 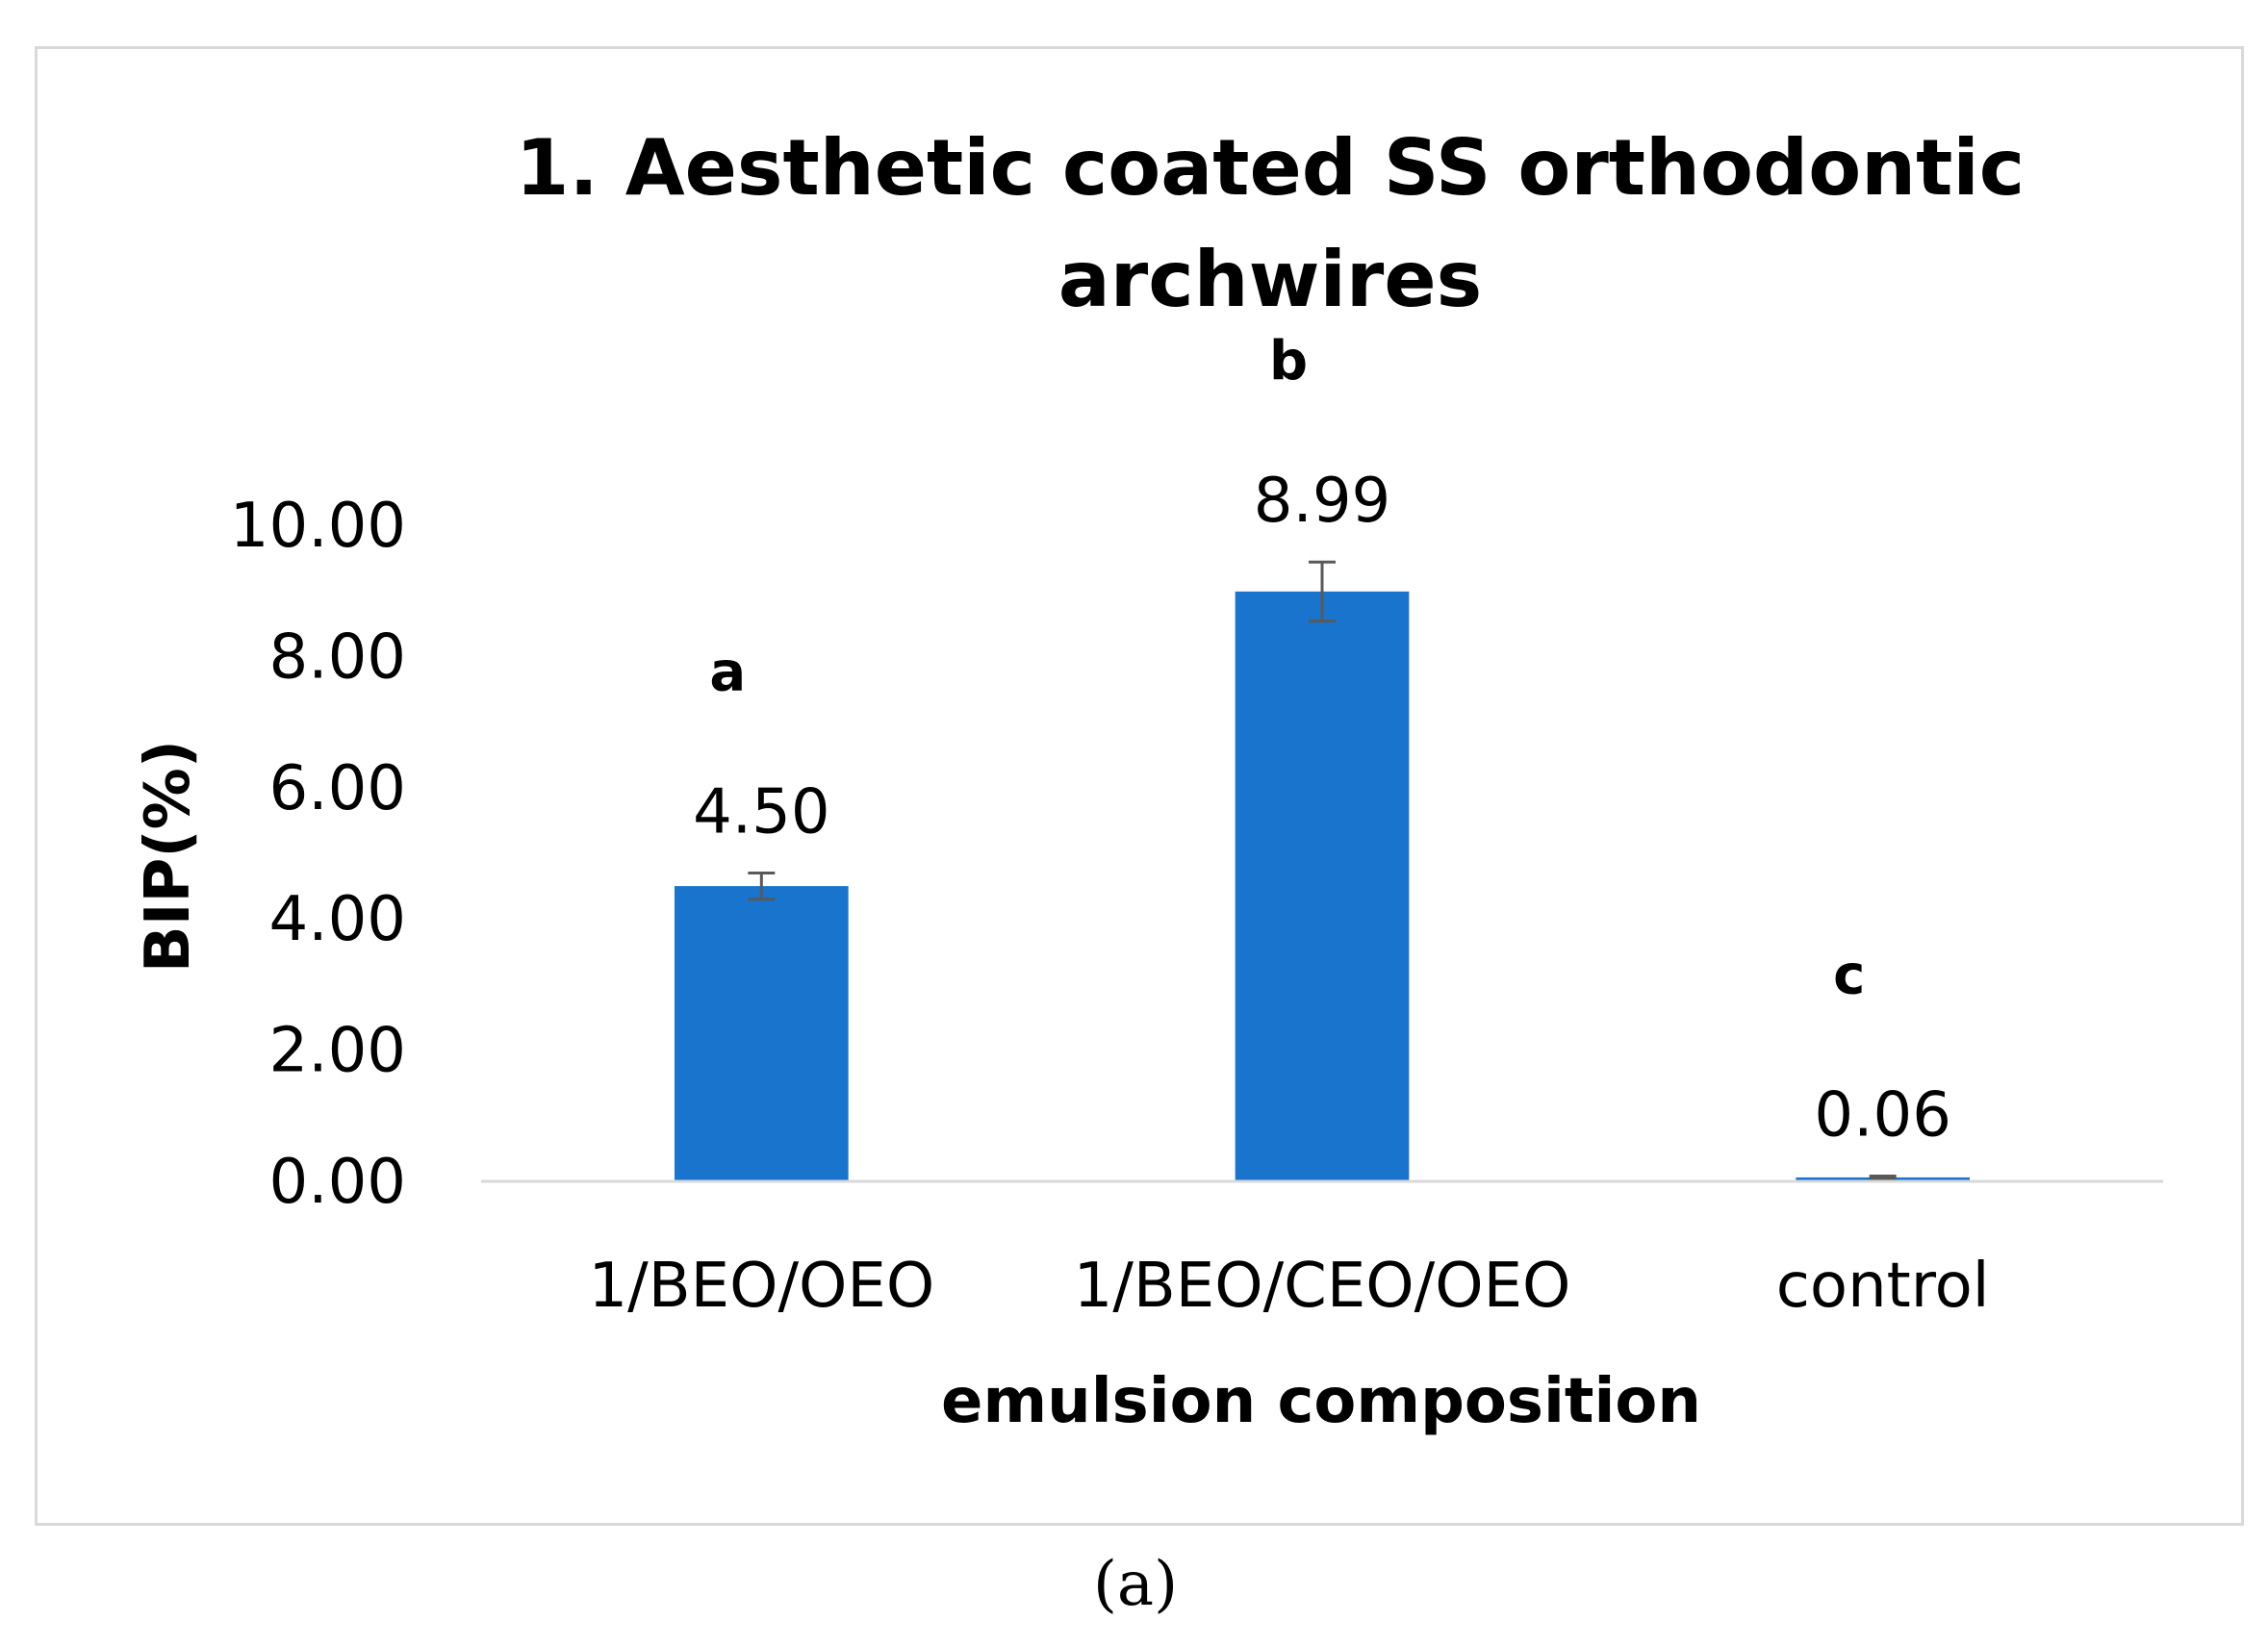 I want to click on figure-caption: (a), so click(x=1135, y=1584).